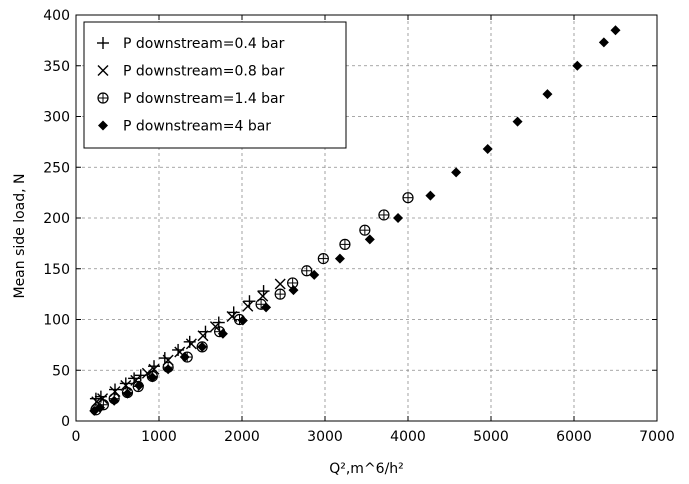 The width and height of the screenshot is (689, 484). Describe the element at coordinates (20, 235) in the screenshot. I see `y-axis-label: Mean side load, N` at that location.